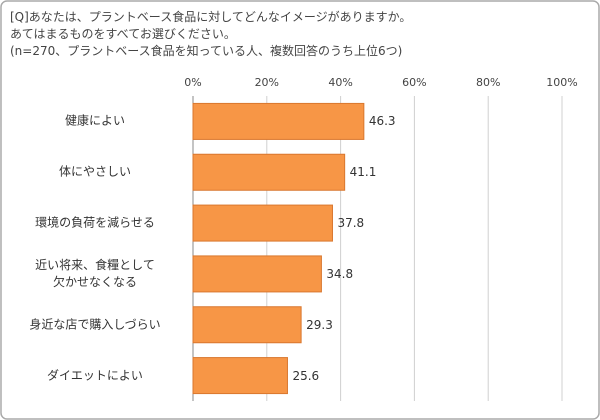 This screenshot has width=600, height=420. I want to click on x-tick-label: 40%, so click(340, 82).